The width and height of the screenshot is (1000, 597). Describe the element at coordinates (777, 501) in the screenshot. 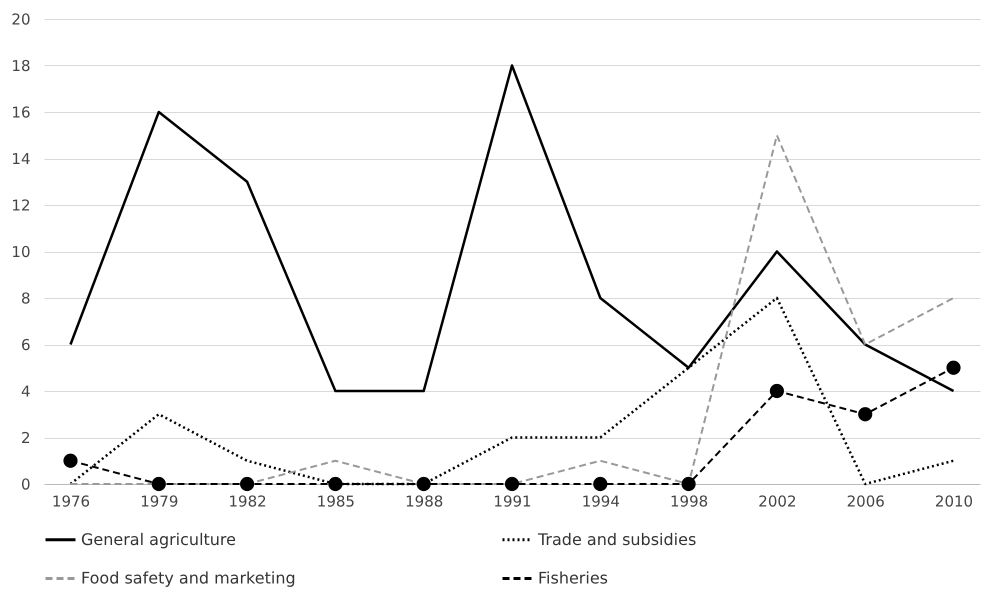

I see `x-tick-label: 2002` at that location.